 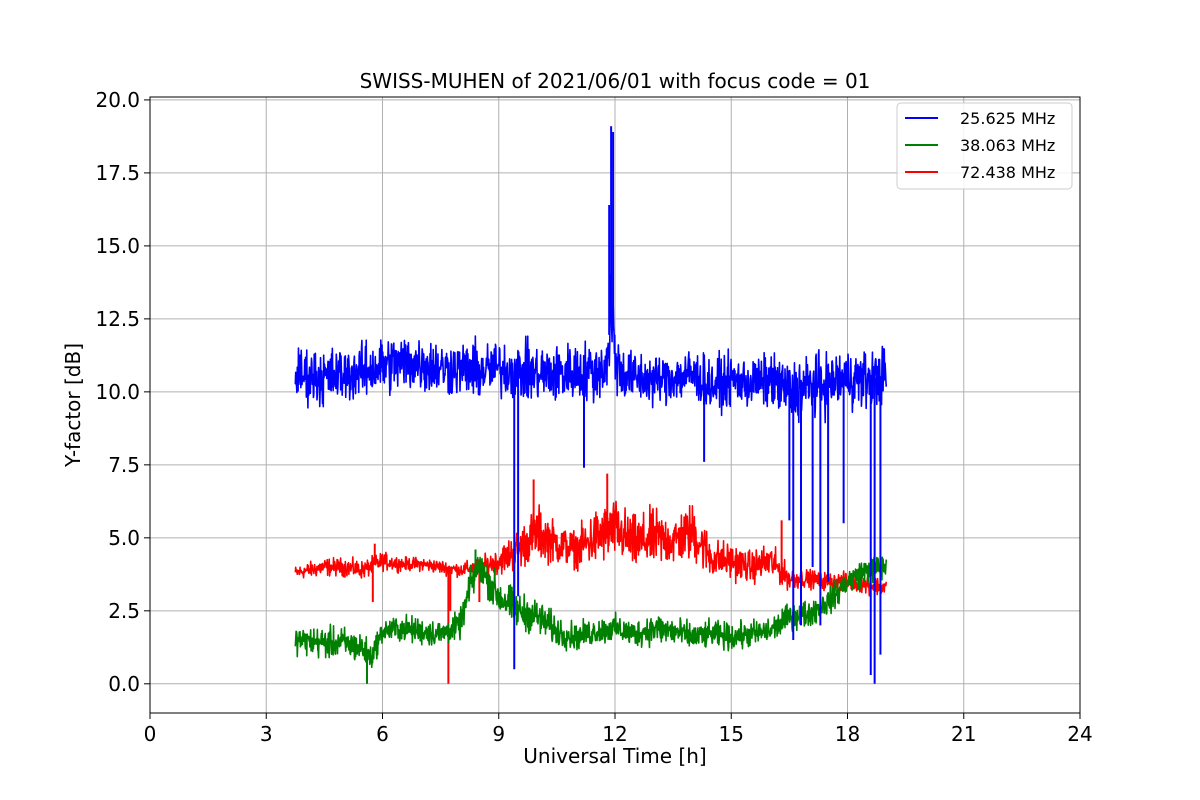 What do you see at coordinates (1007, 172) in the screenshot?
I see `legend-label: 72.438 MHz` at bounding box center [1007, 172].